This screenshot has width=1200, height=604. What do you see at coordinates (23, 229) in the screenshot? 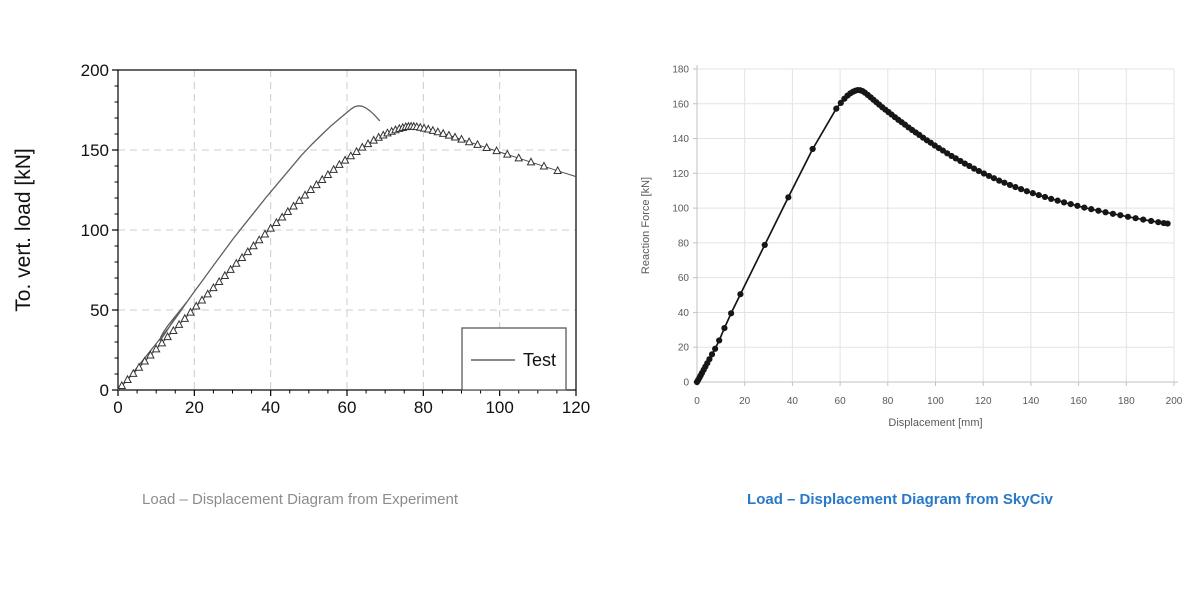
I see `y-axis-title: To. vert. load [kN]` at bounding box center [23, 229].